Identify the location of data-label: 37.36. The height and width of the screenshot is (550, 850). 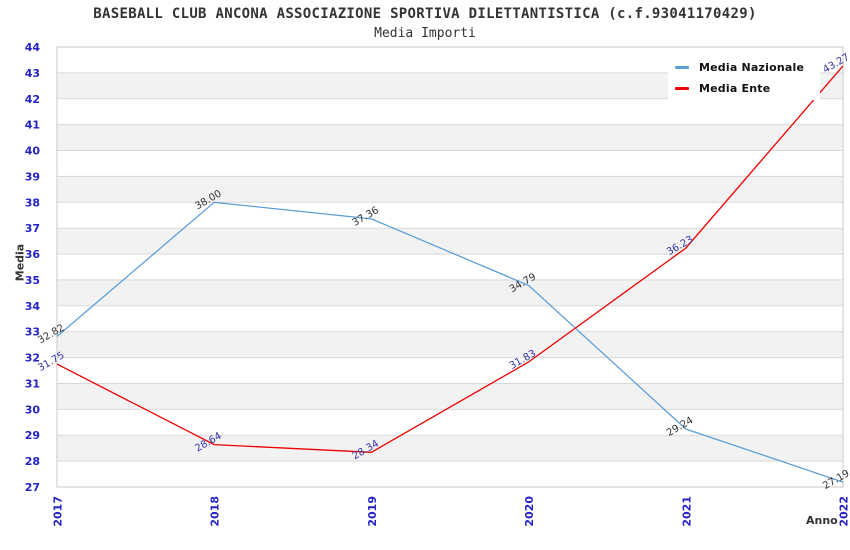
(366, 217).